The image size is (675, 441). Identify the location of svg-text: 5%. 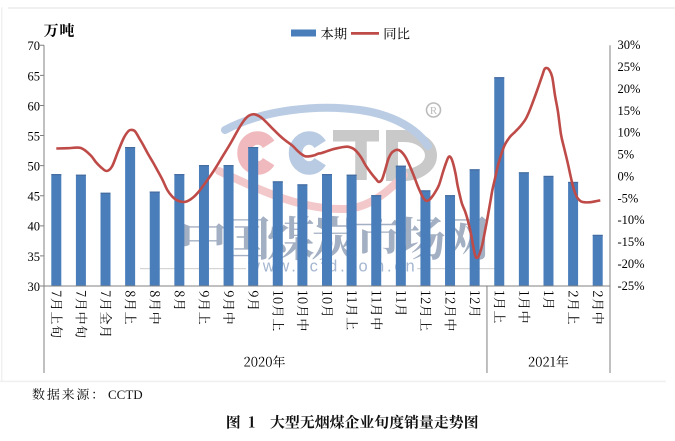
(626, 155).